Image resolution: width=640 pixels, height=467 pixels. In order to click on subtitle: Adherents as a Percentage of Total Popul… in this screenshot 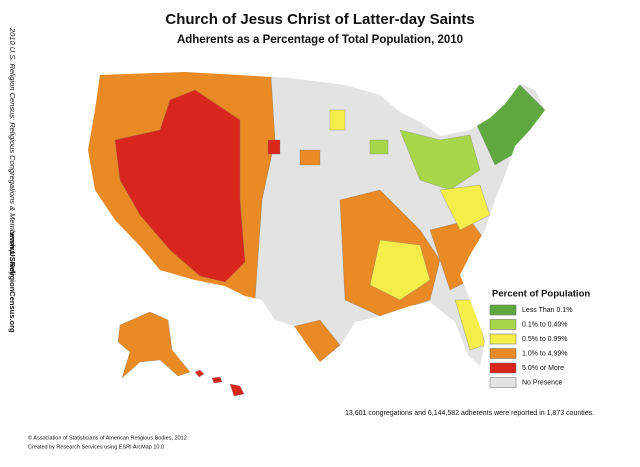, I will do `click(320, 40)`.